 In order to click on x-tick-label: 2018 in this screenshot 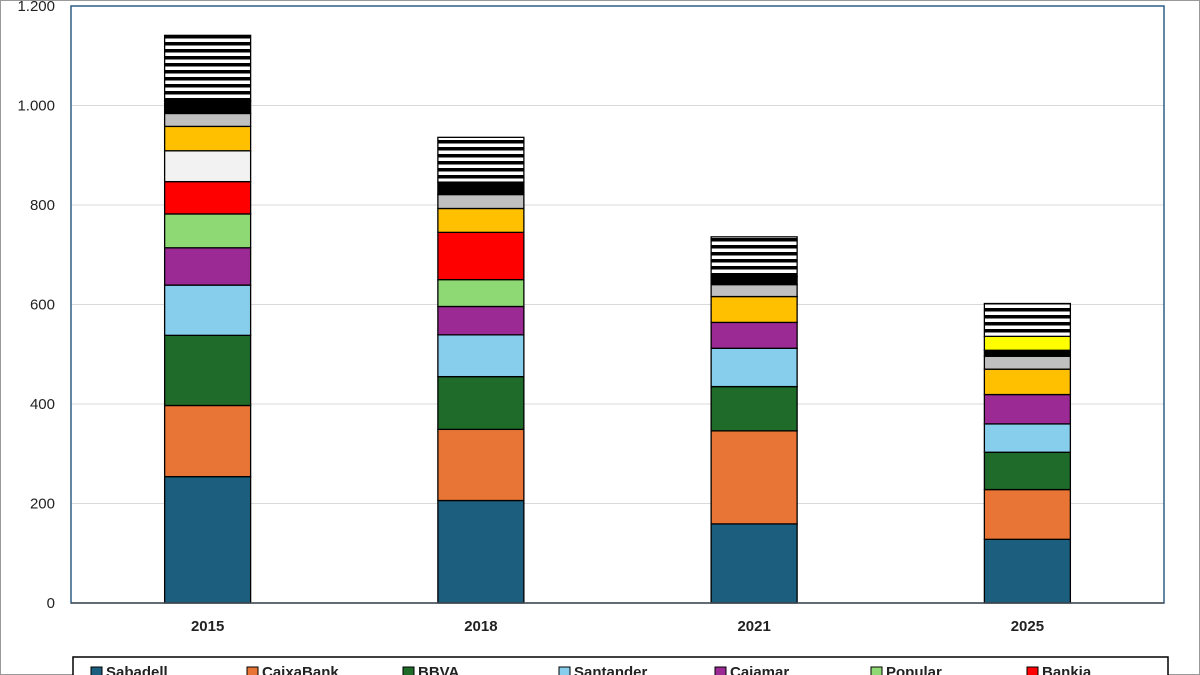, I will do `click(480, 626)`.